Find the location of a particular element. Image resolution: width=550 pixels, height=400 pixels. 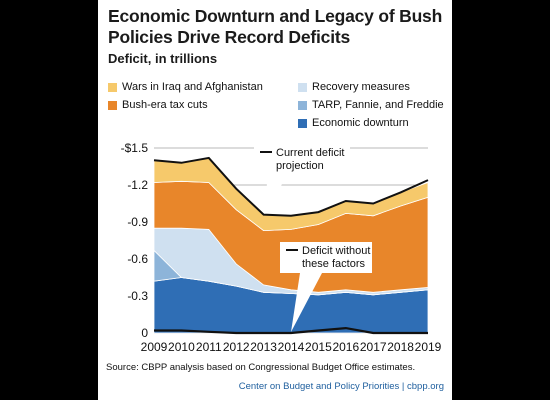

y-tick-label: 0 is located at coordinates (144, 333).